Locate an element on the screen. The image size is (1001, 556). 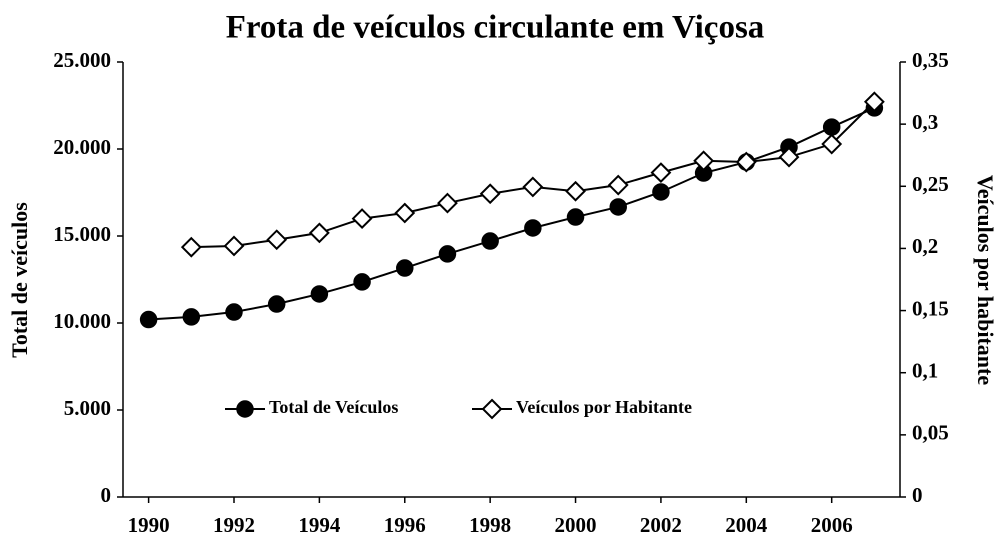
x-tick-label: 1990 is located at coordinates (149, 525).